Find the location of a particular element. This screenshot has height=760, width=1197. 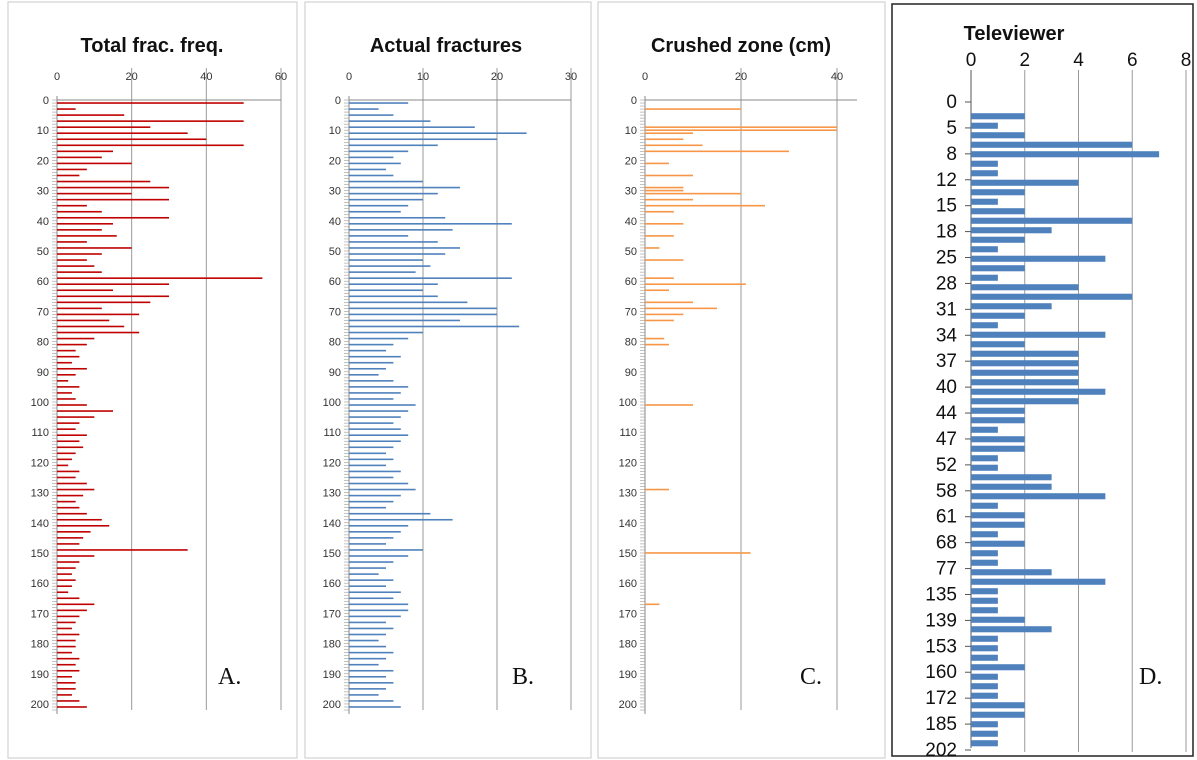

y-tick-label: 80 is located at coordinates (43, 343).